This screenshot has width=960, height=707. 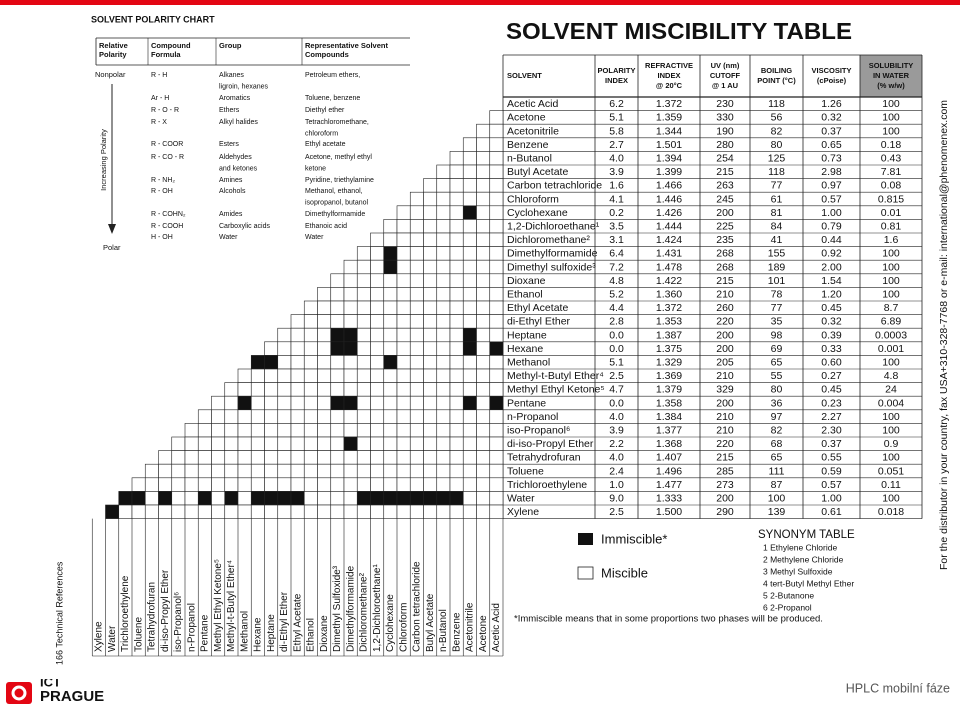 What do you see at coordinates (891, 471) in the screenshot?
I see `table-cell: 0.051` at bounding box center [891, 471].